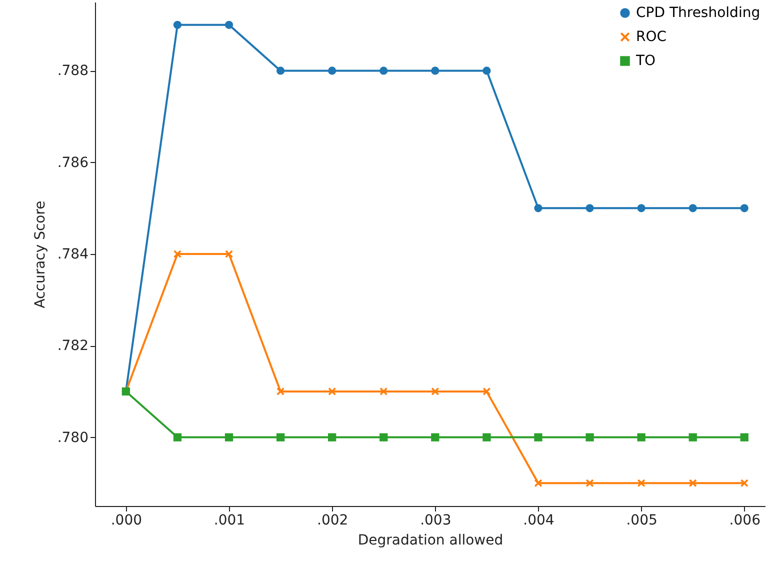 The image size is (767, 571). What do you see at coordinates (745, 520) in the screenshot?
I see `x-tick-label: .006` at bounding box center [745, 520].